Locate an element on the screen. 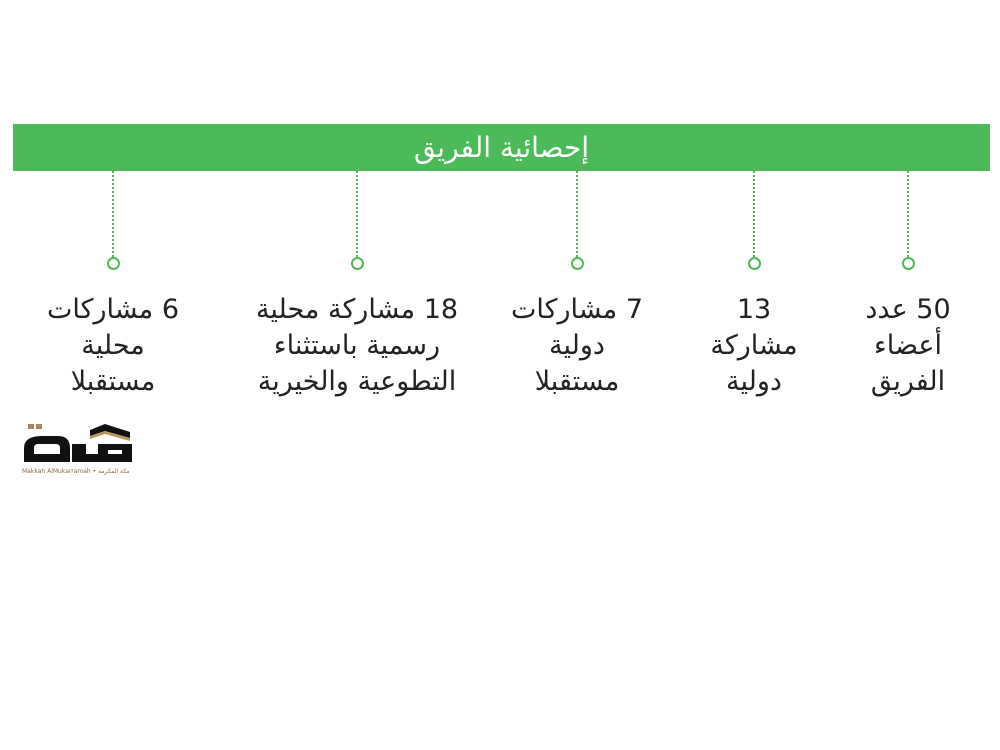 This screenshot has height=750, width=1000. stat-line: أعضاء is located at coordinates (908, 345).